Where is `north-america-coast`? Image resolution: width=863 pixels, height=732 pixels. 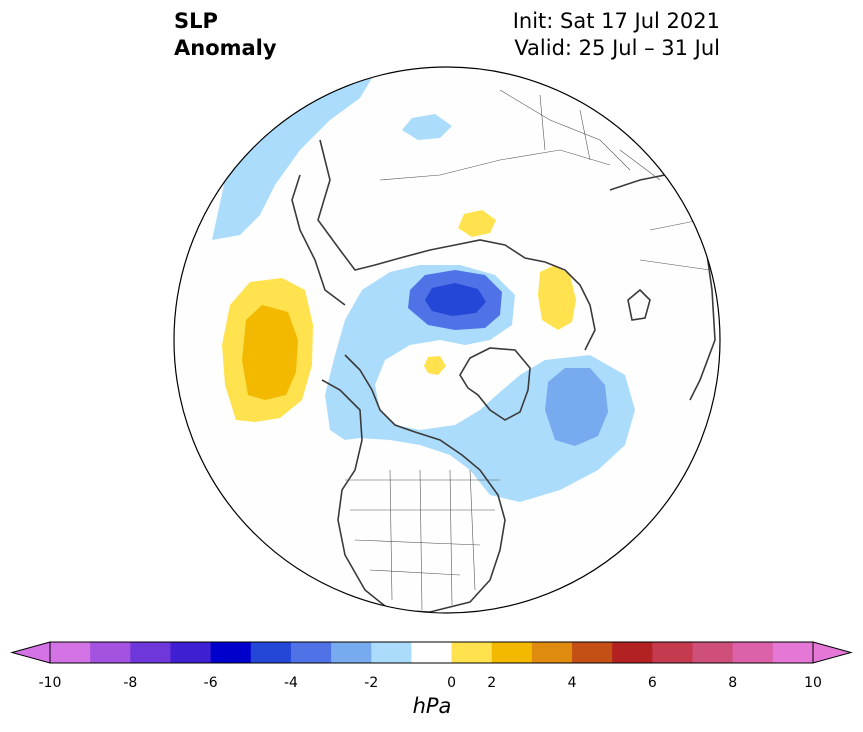 north-america-coast is located at coordinates (413, 483).